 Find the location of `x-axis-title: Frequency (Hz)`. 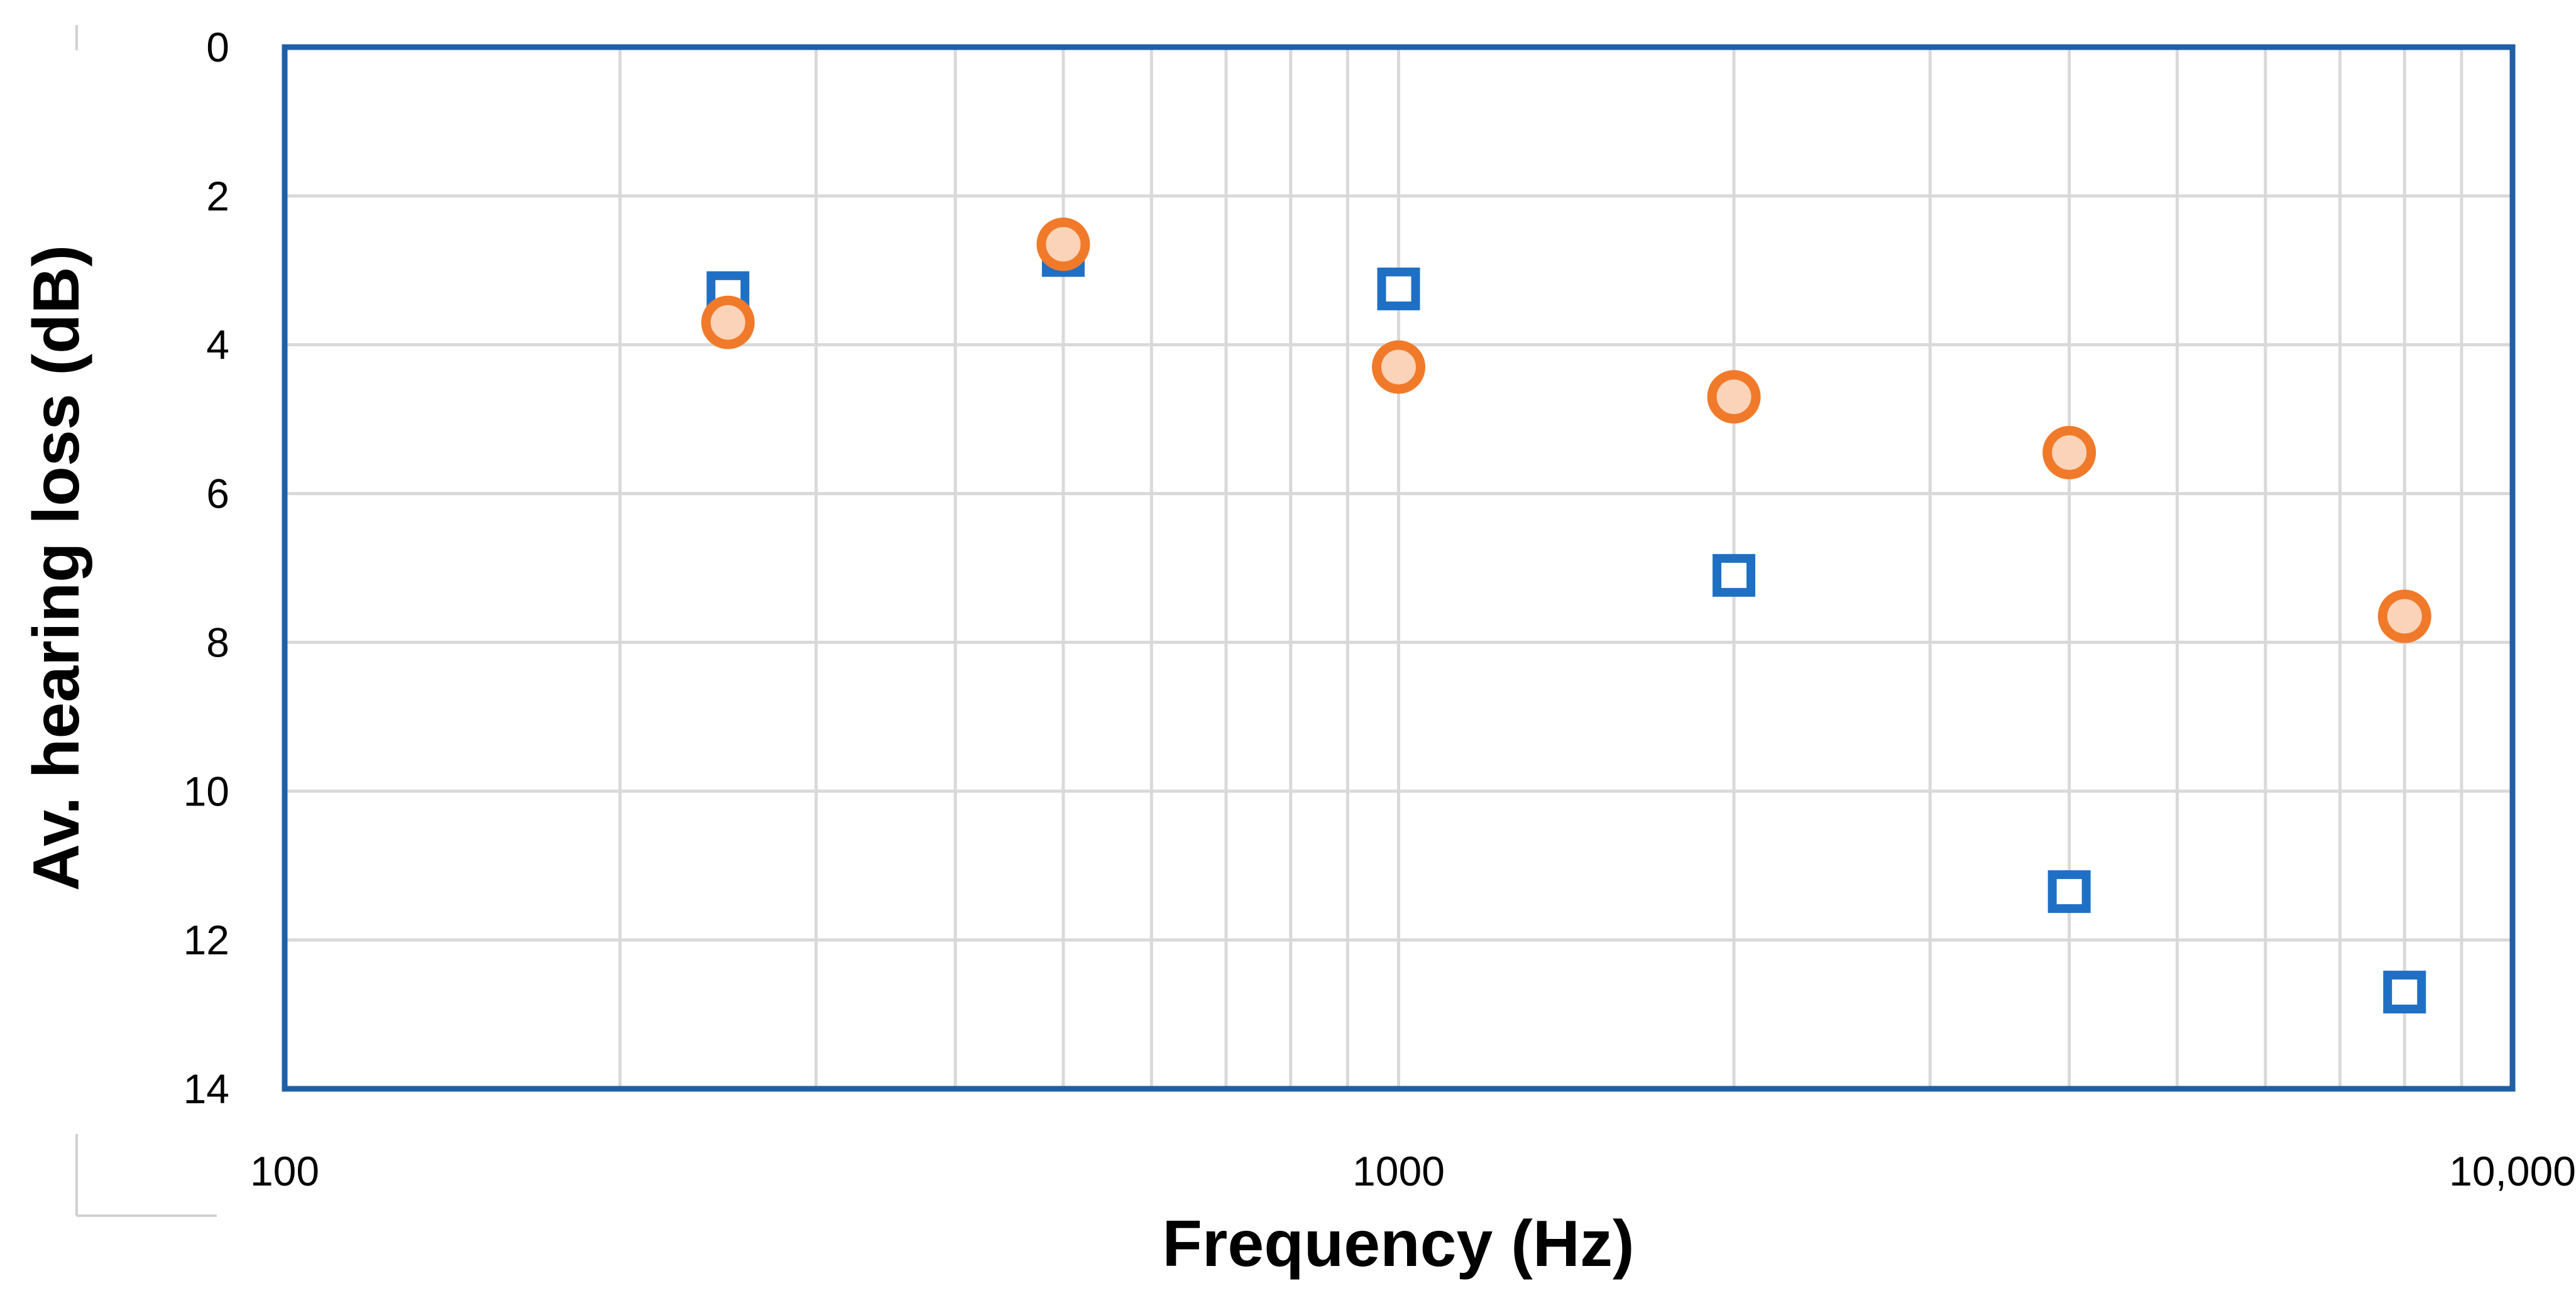

x-axis-title: Frequency (Hz) is located at coordinates (1398, 1244).